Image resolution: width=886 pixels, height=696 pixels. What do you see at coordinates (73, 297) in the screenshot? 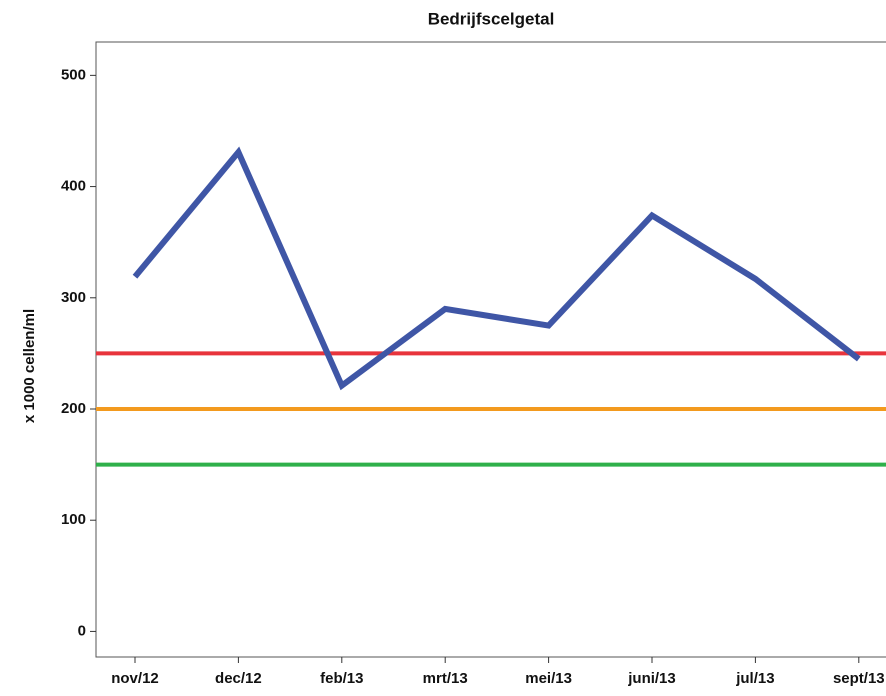
I see `y-tick-label: 300` at bounding box center [73, 297].